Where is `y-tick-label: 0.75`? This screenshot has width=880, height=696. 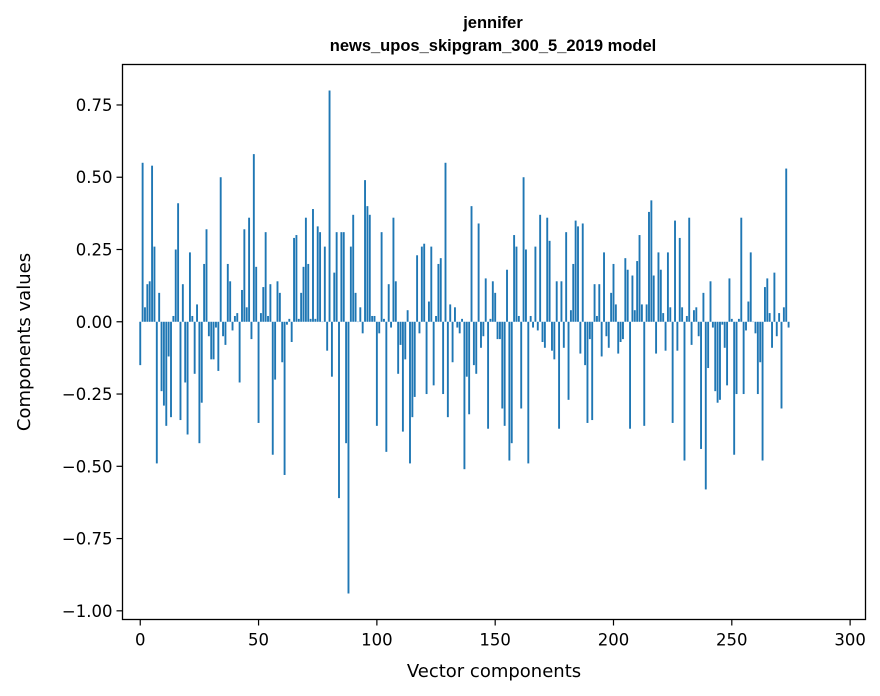 y-tick-label: 0.75 is located at coordinates (94, 105).